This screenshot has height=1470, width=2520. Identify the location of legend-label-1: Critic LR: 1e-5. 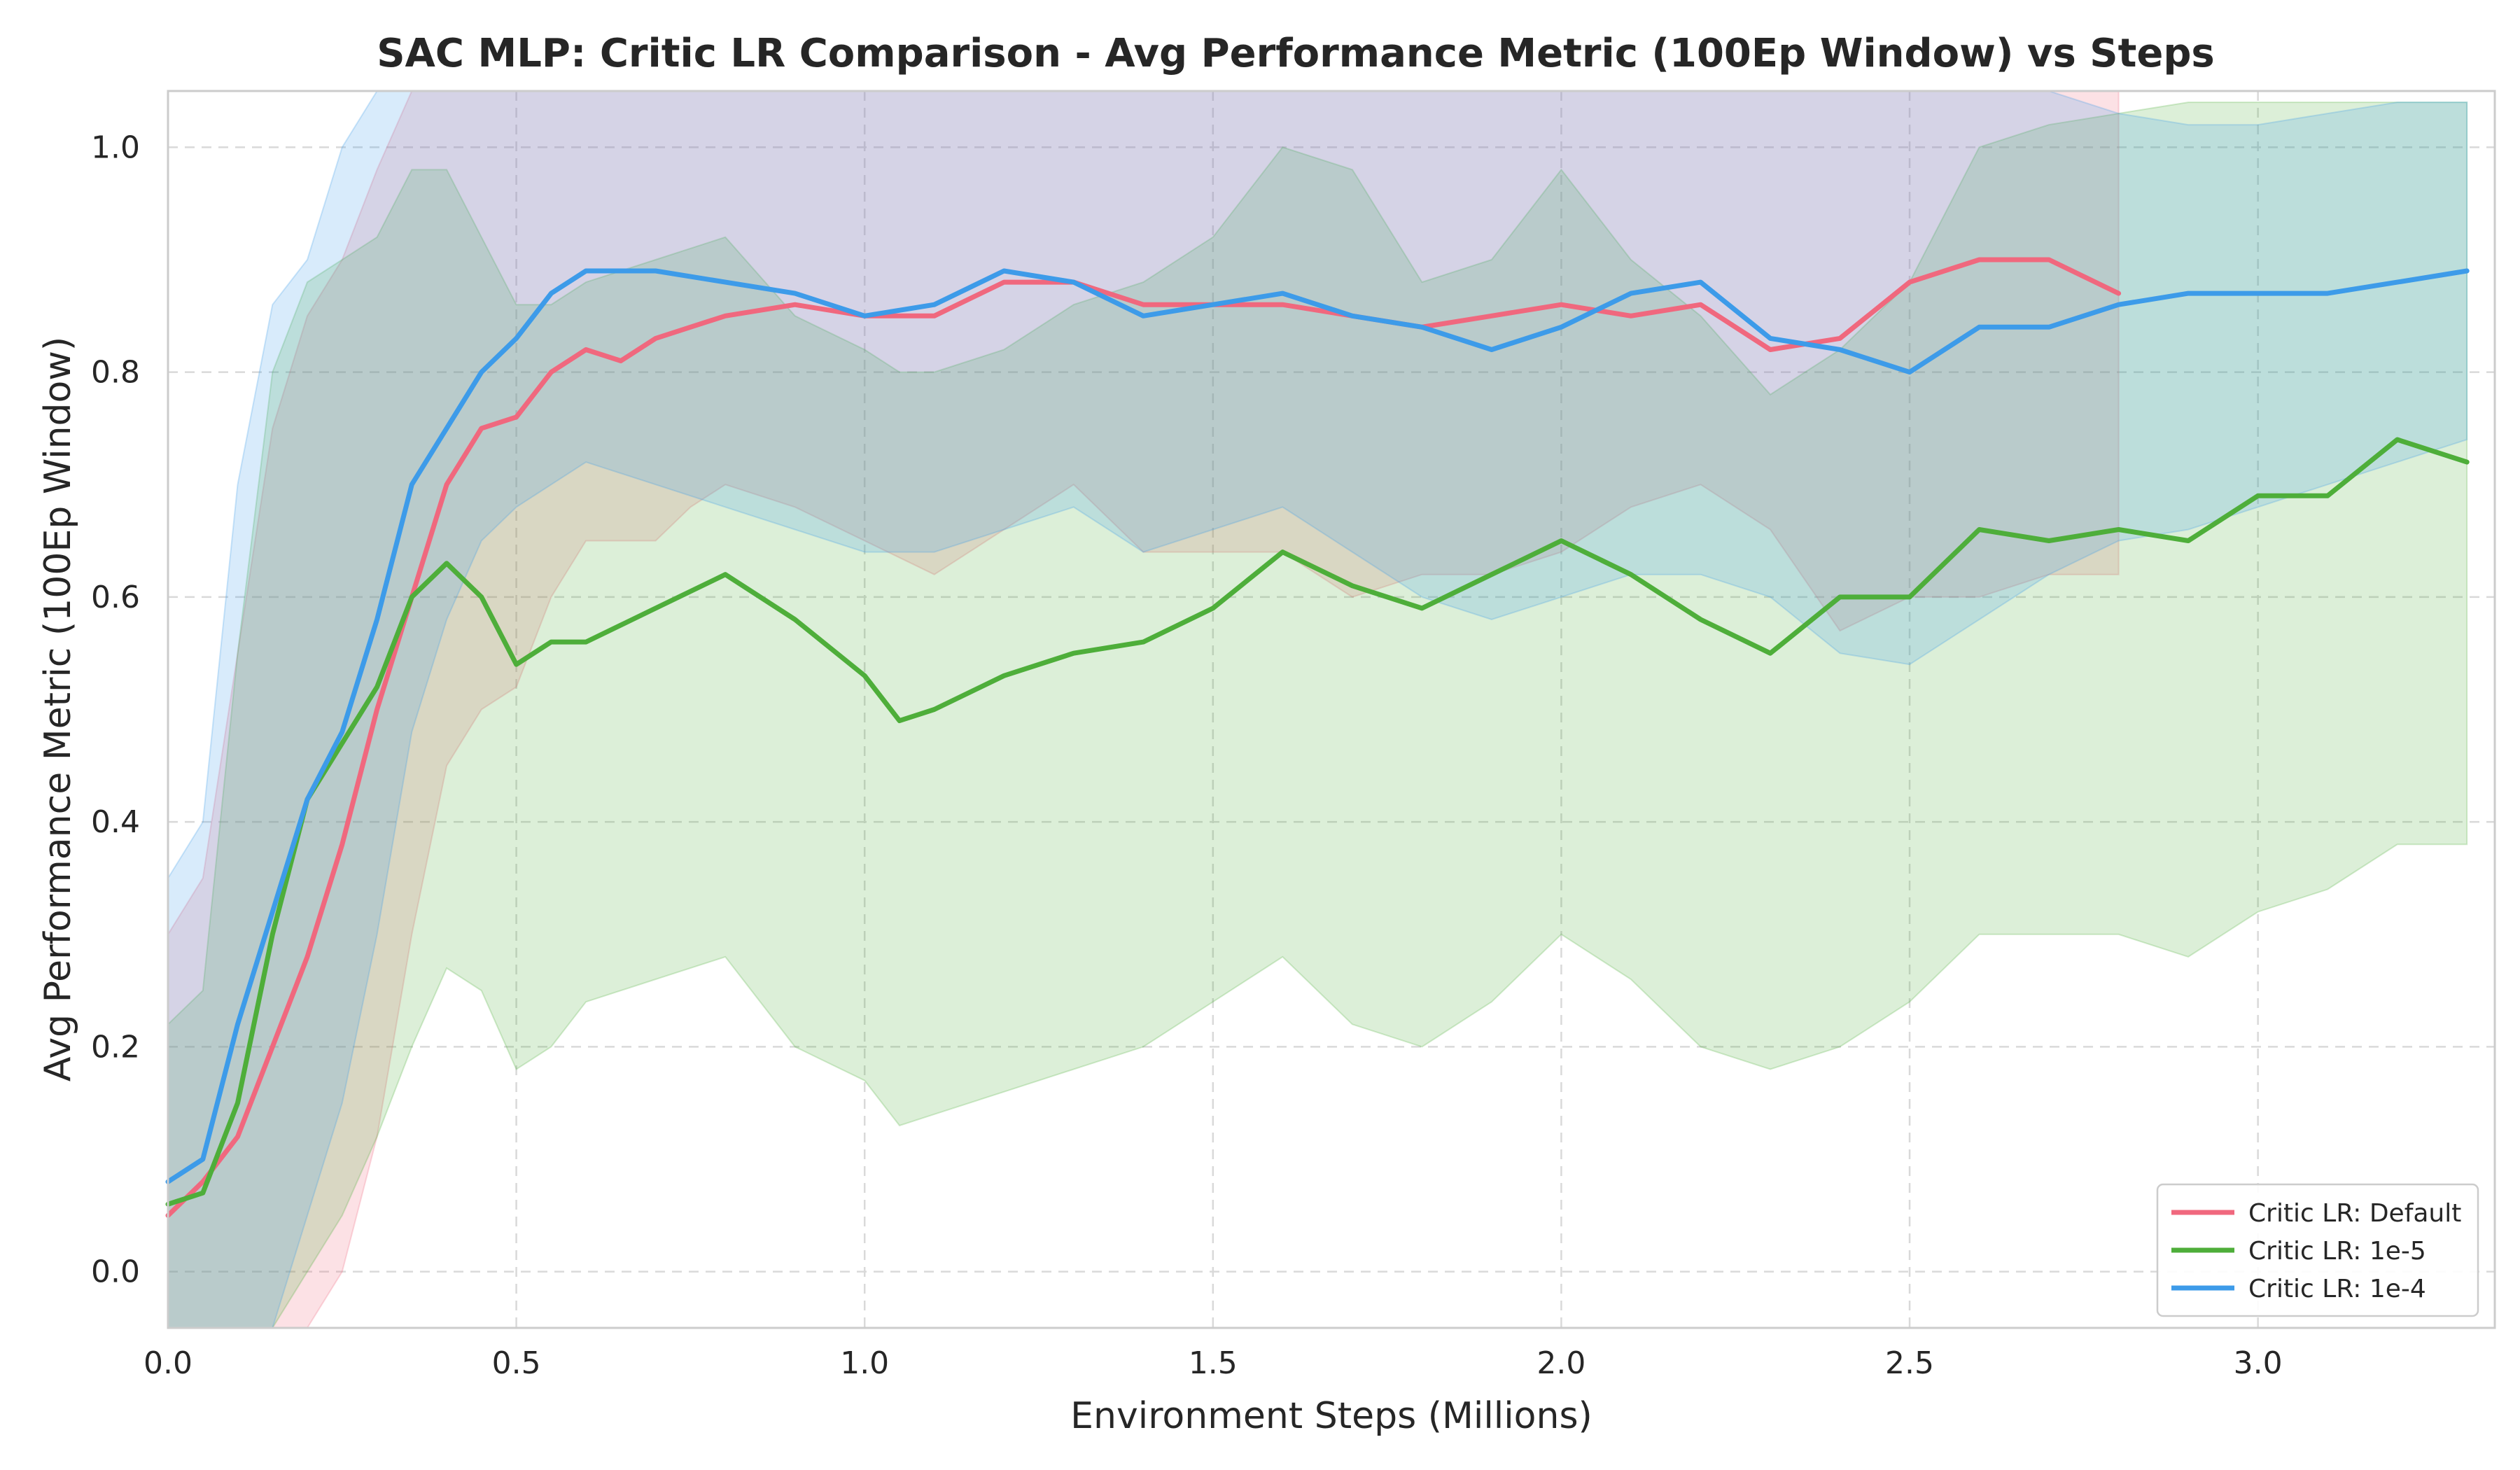
(2337, 1251).